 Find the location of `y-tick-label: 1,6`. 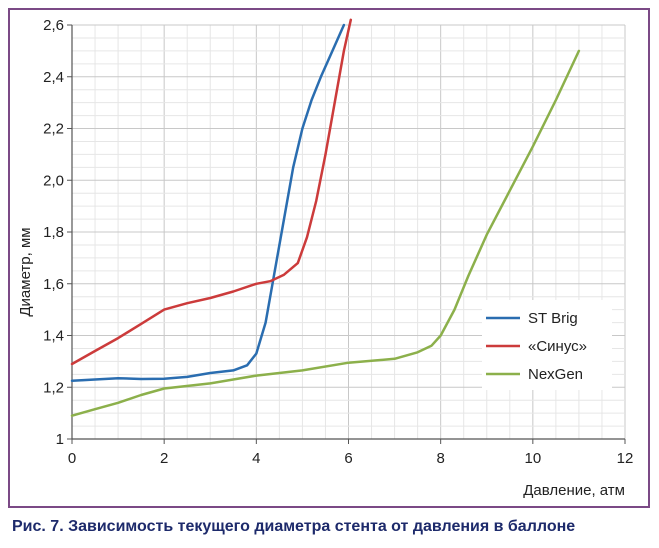

y-tick-label: 1,6 is located at coordinates (53, 284).